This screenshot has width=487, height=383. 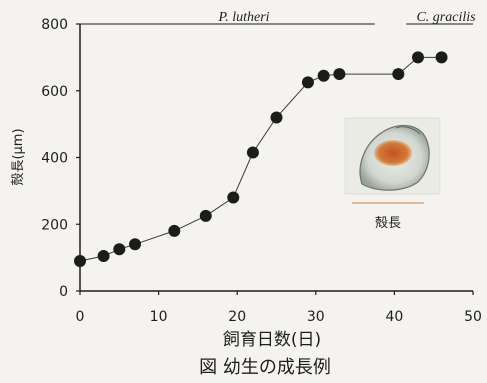 I want to click on figure-caption: 図 幼生の成長例, so click(x=265, y=367).